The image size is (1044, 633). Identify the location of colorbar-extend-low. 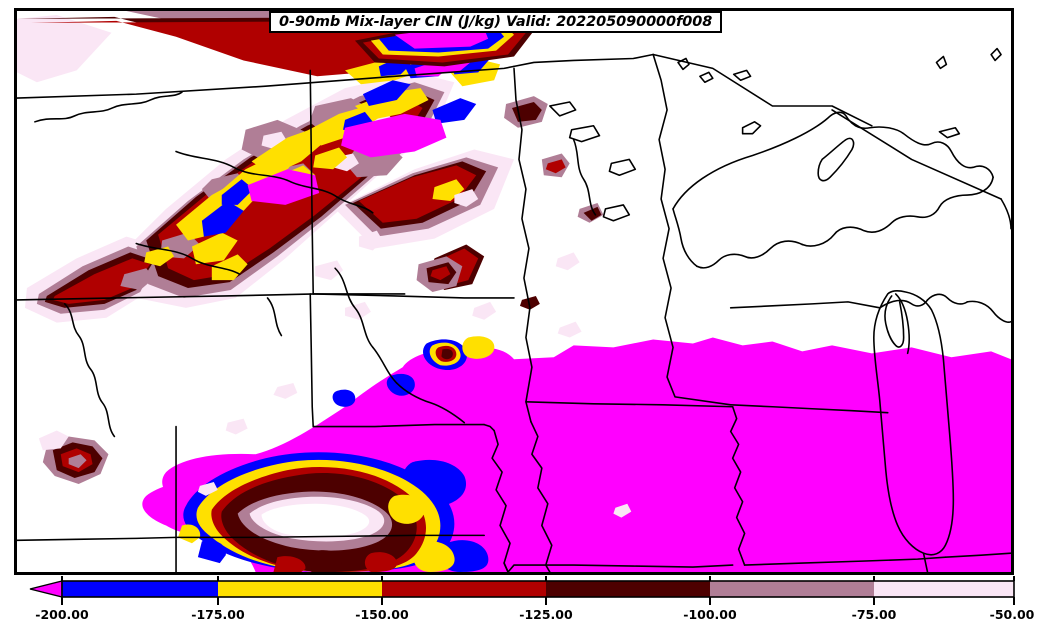
(46, 589).